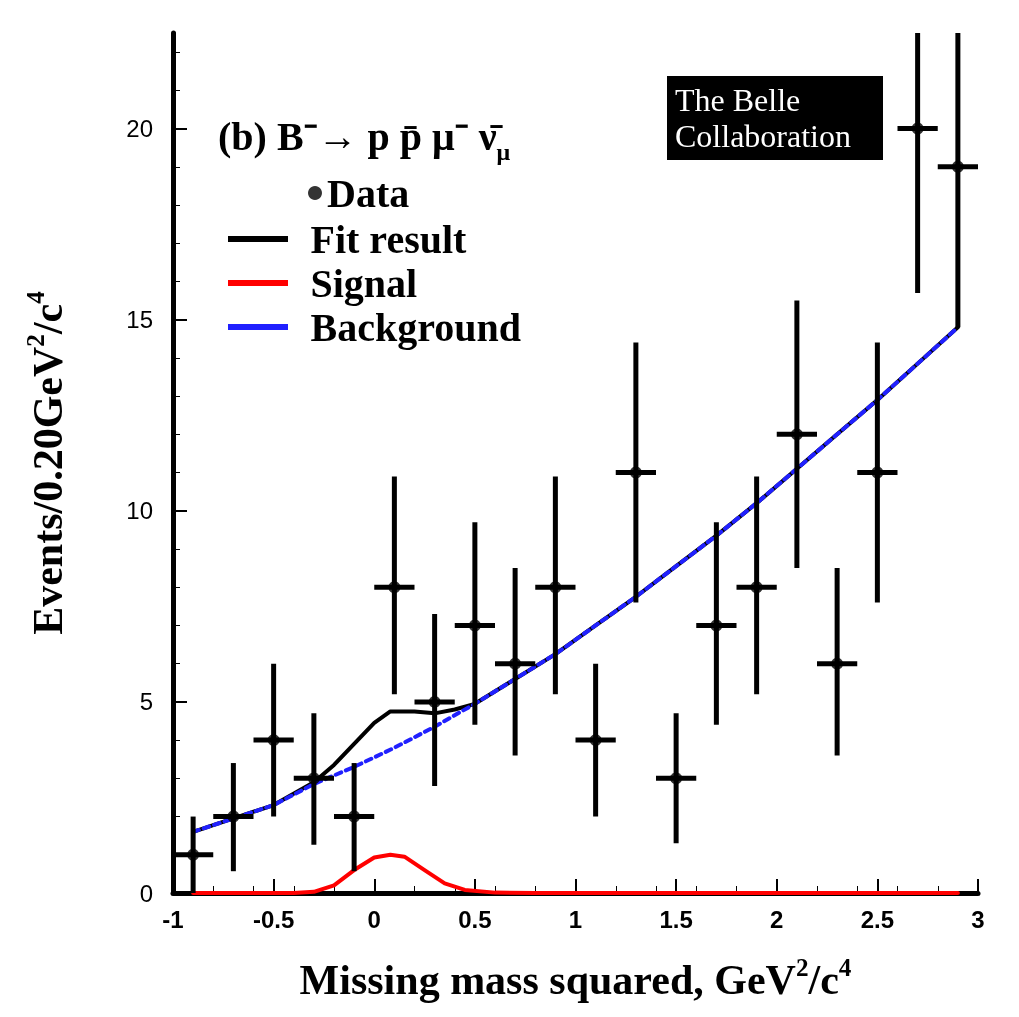 Image resolution: width=1019 pixels, height=1017 pixels. I want to click on legend-label: Signal, so click(364, 283).